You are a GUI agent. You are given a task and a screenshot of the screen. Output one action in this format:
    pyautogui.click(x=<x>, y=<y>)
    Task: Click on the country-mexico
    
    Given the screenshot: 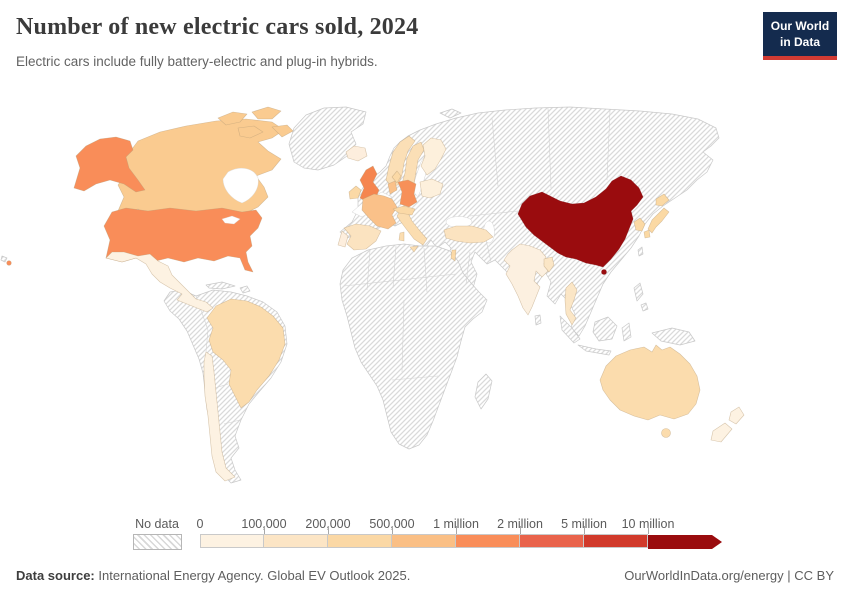 What is the action you would take?
    pyautogui.click(x=159, y=282)
    